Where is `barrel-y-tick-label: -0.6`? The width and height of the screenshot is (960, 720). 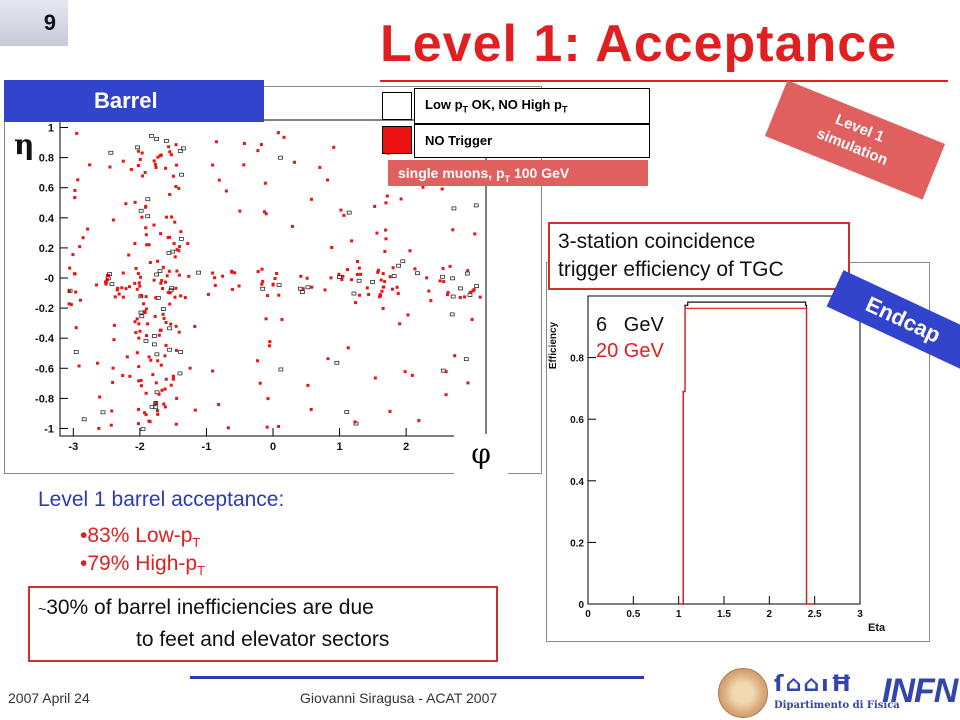
barrel-y-tick-label: -0.6 is located at coordinates (44, 369).